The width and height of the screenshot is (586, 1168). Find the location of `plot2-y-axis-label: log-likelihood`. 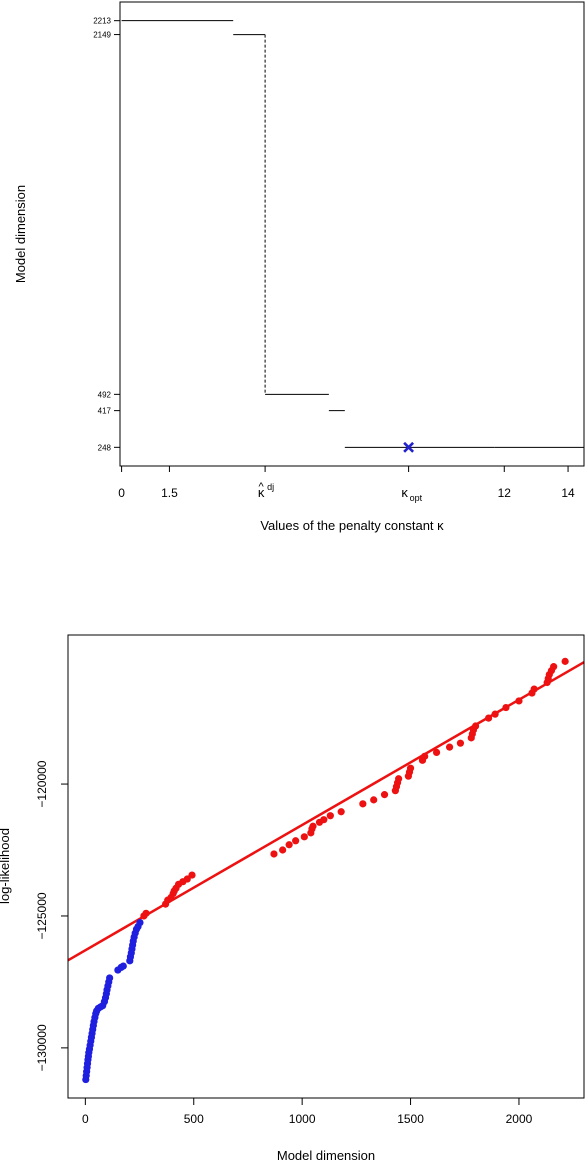

plot2-y-axis-label: log-likelihood is located at coordinates (6, 866).